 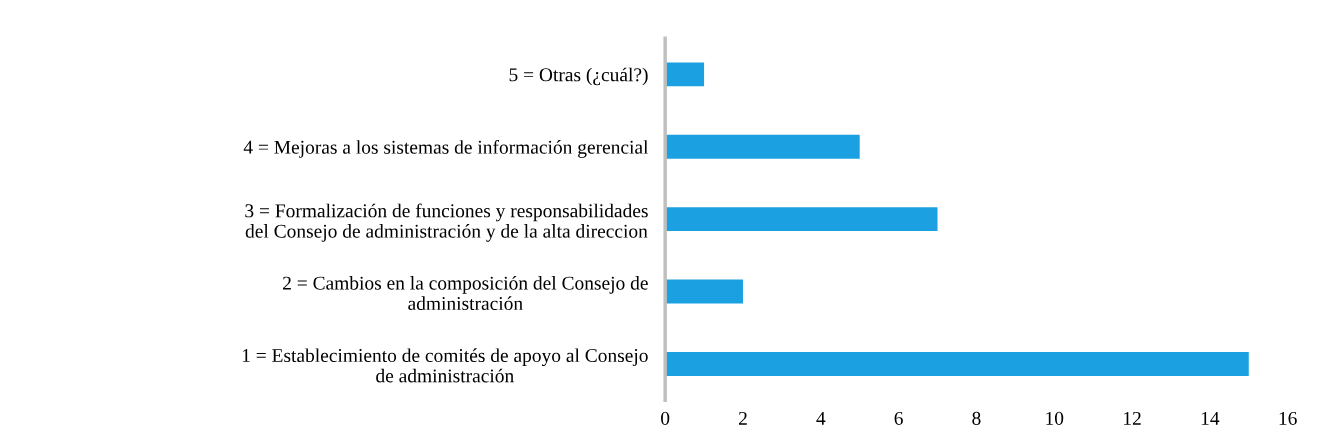 I want to click on x-tick-label: 10, so click(x=1055, y=418).